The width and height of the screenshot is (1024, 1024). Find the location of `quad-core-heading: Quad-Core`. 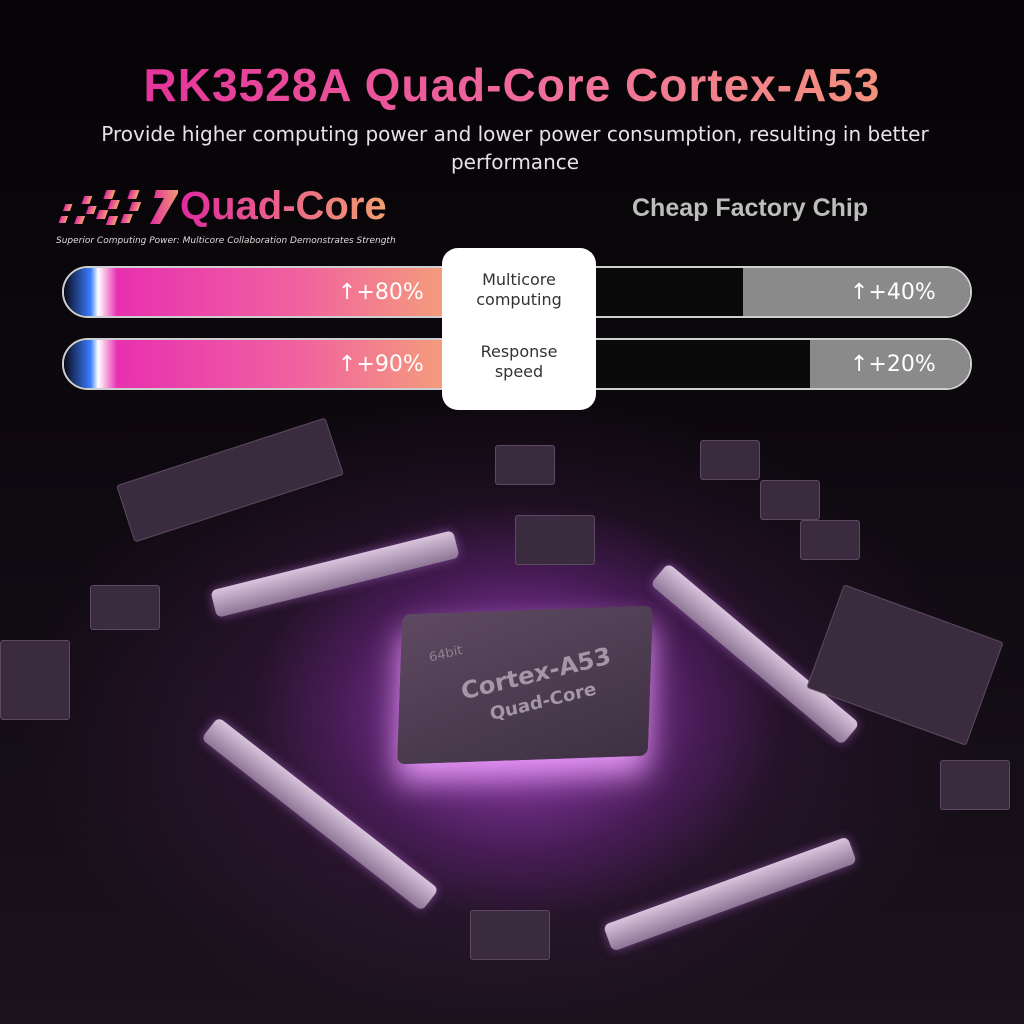

quad-core-heading: Quad-Core is located at coordinates (283, 206).